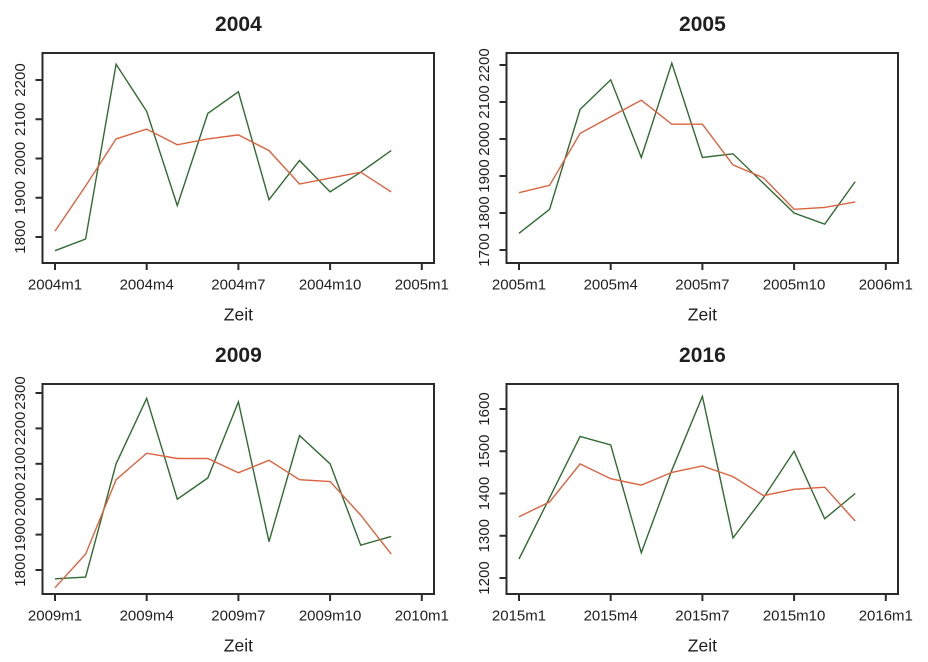  I want to click on y-axis-tick-label: 1700, so click(484, 249).